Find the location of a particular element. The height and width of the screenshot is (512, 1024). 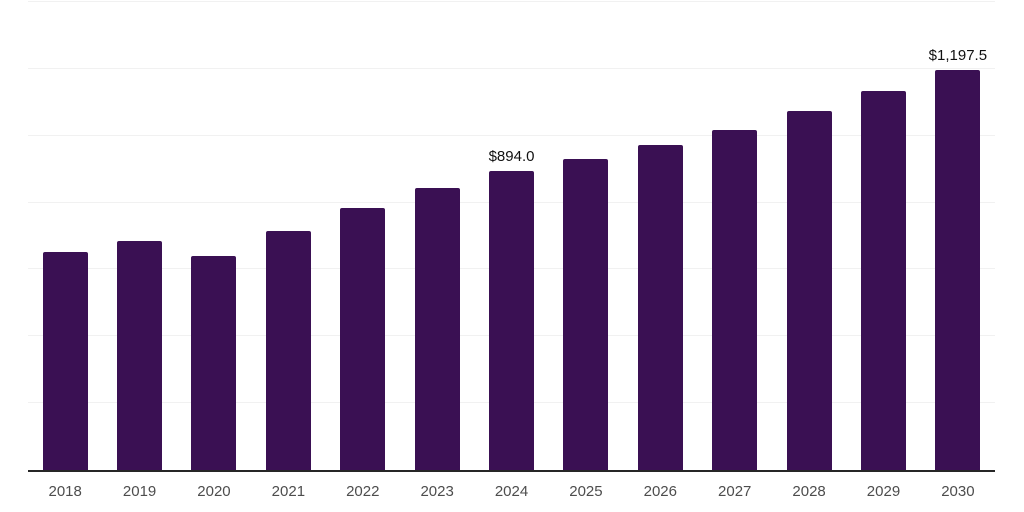

bar-cell-2025 is located at coordinates (586, 236).